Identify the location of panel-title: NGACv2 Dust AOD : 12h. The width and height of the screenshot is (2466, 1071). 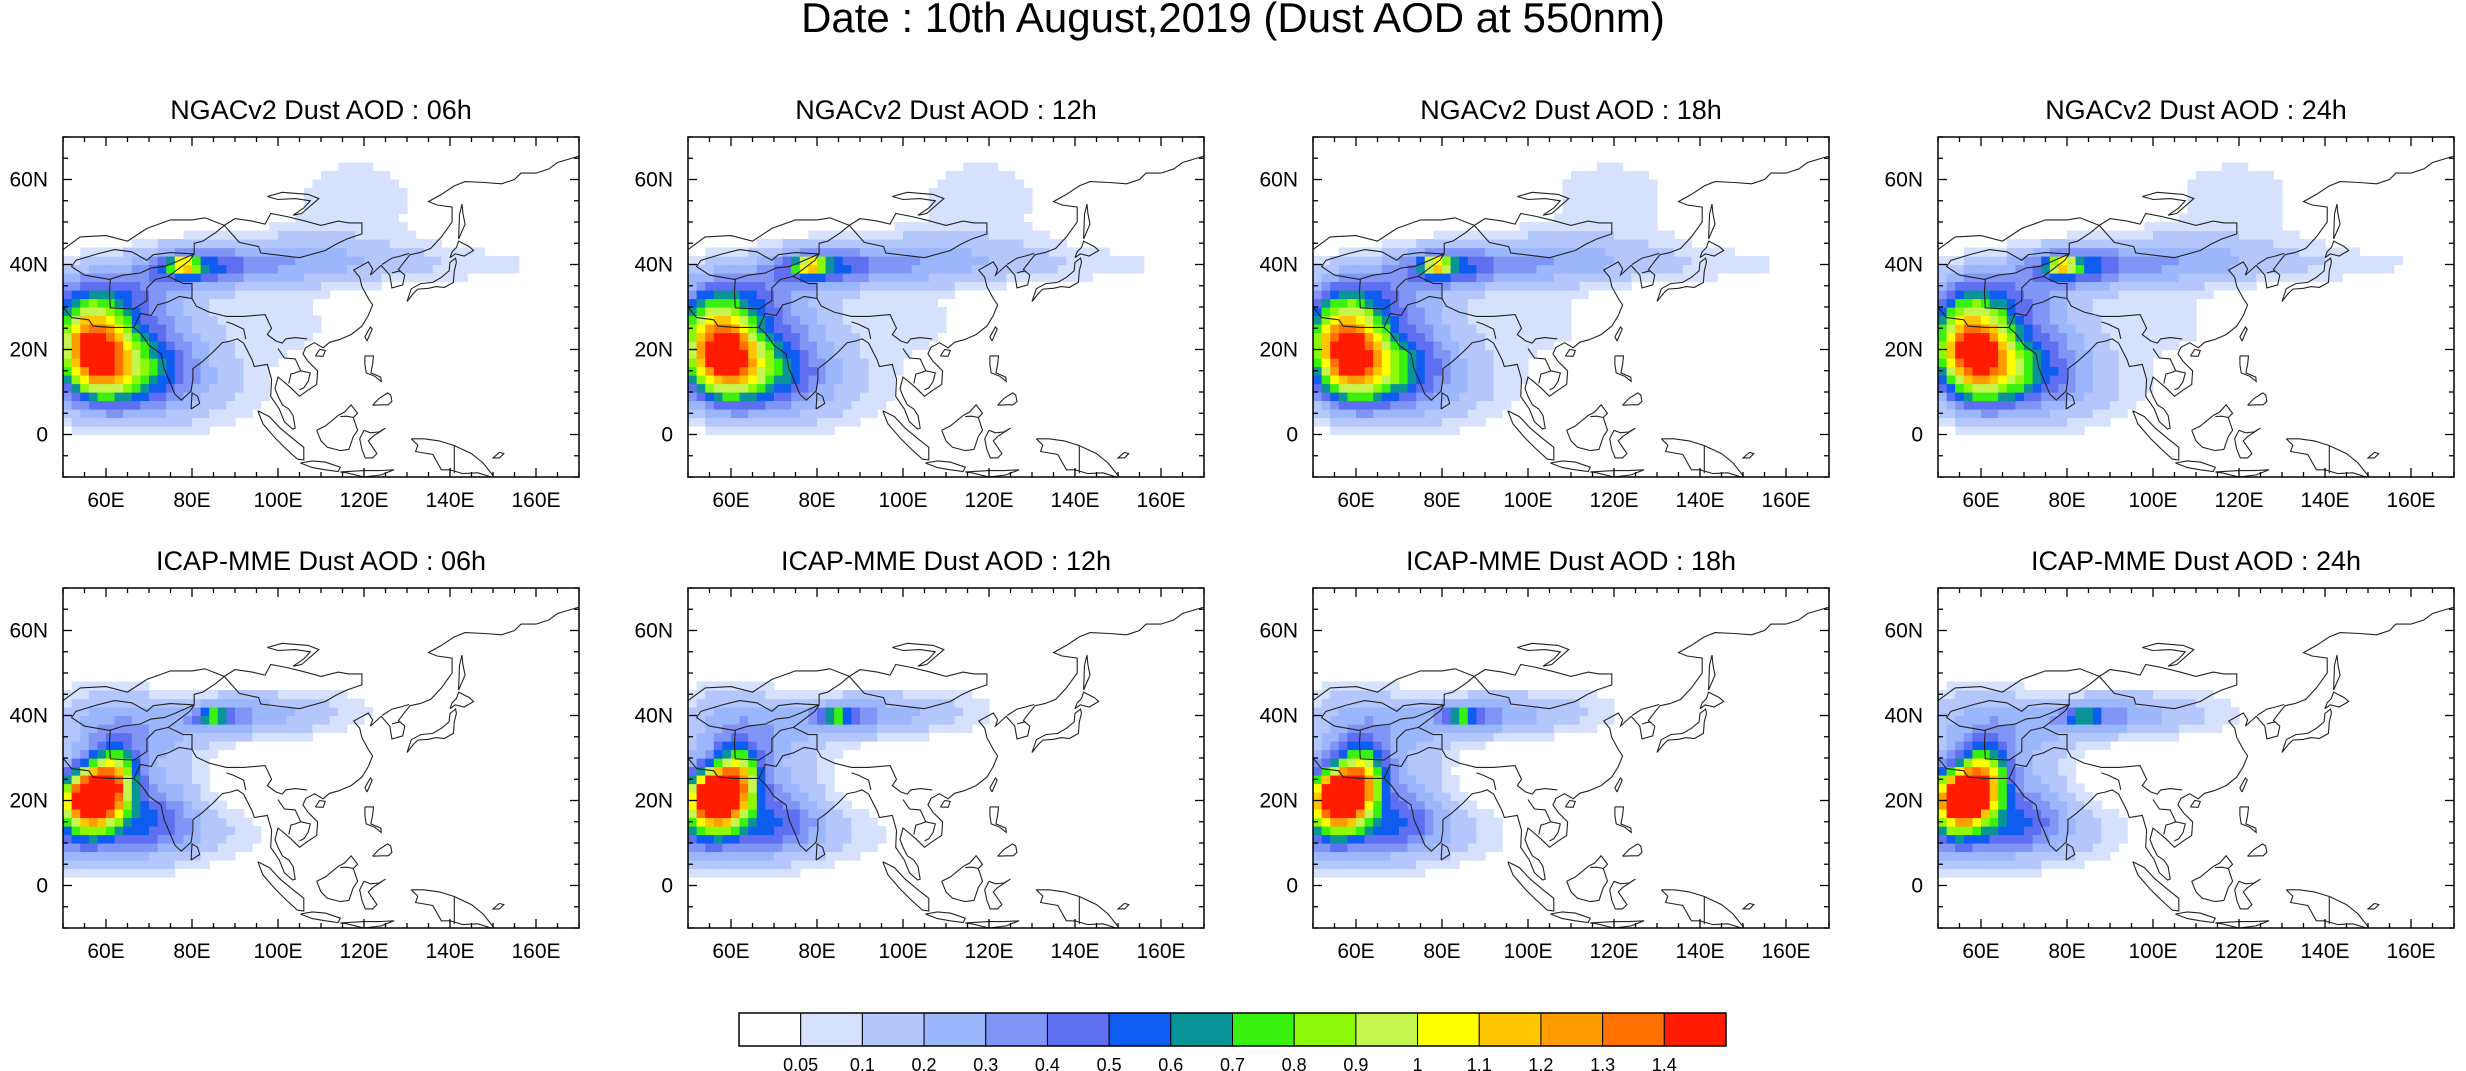
(946, 110).